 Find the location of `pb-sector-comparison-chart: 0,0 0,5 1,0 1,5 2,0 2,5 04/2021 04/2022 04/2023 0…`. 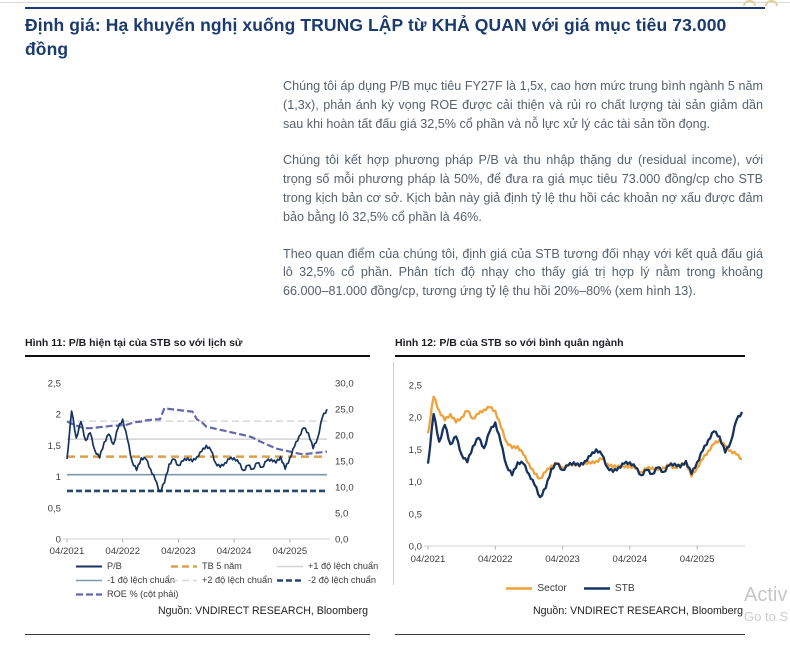

pb-sector-comparison-chart: 0,0 0,5 1,0 1,5 2,0 2,5 04/2021 04/2022 04/2023 0… is located at coordinates (577, 473).